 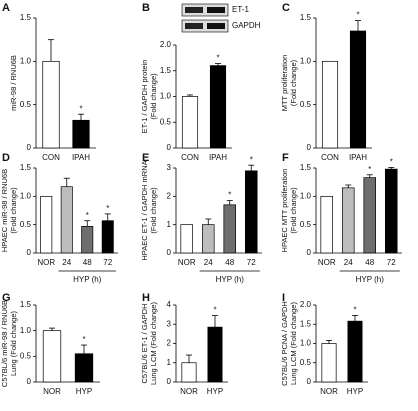 What do you see at coordinates (144, 97) in the screenshot?
I see `y-axis-label: ET-1 / GAPDH protein` at bounding box center [144, 97].